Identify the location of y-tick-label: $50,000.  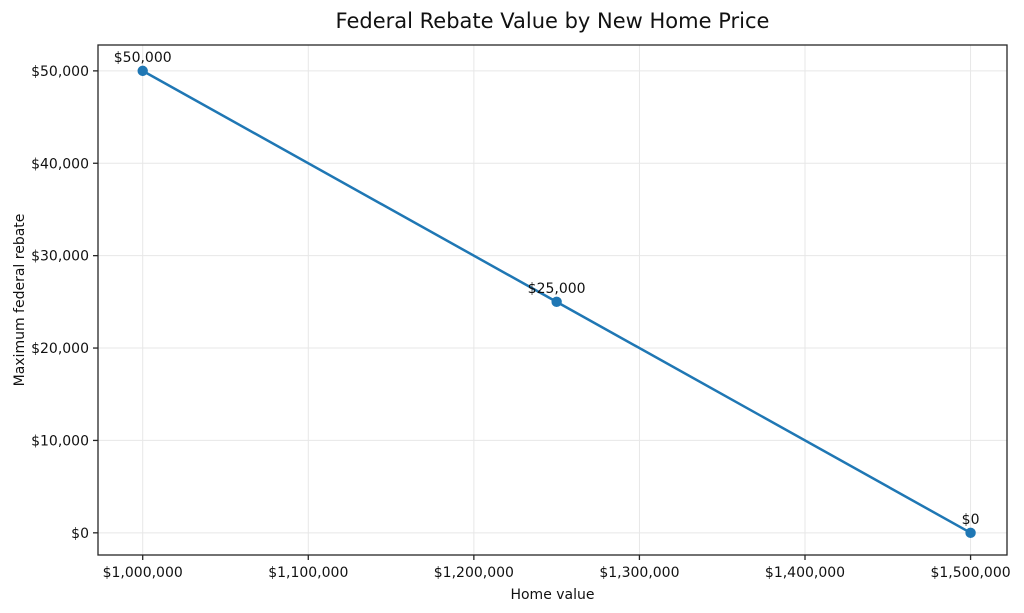
(60, 72).